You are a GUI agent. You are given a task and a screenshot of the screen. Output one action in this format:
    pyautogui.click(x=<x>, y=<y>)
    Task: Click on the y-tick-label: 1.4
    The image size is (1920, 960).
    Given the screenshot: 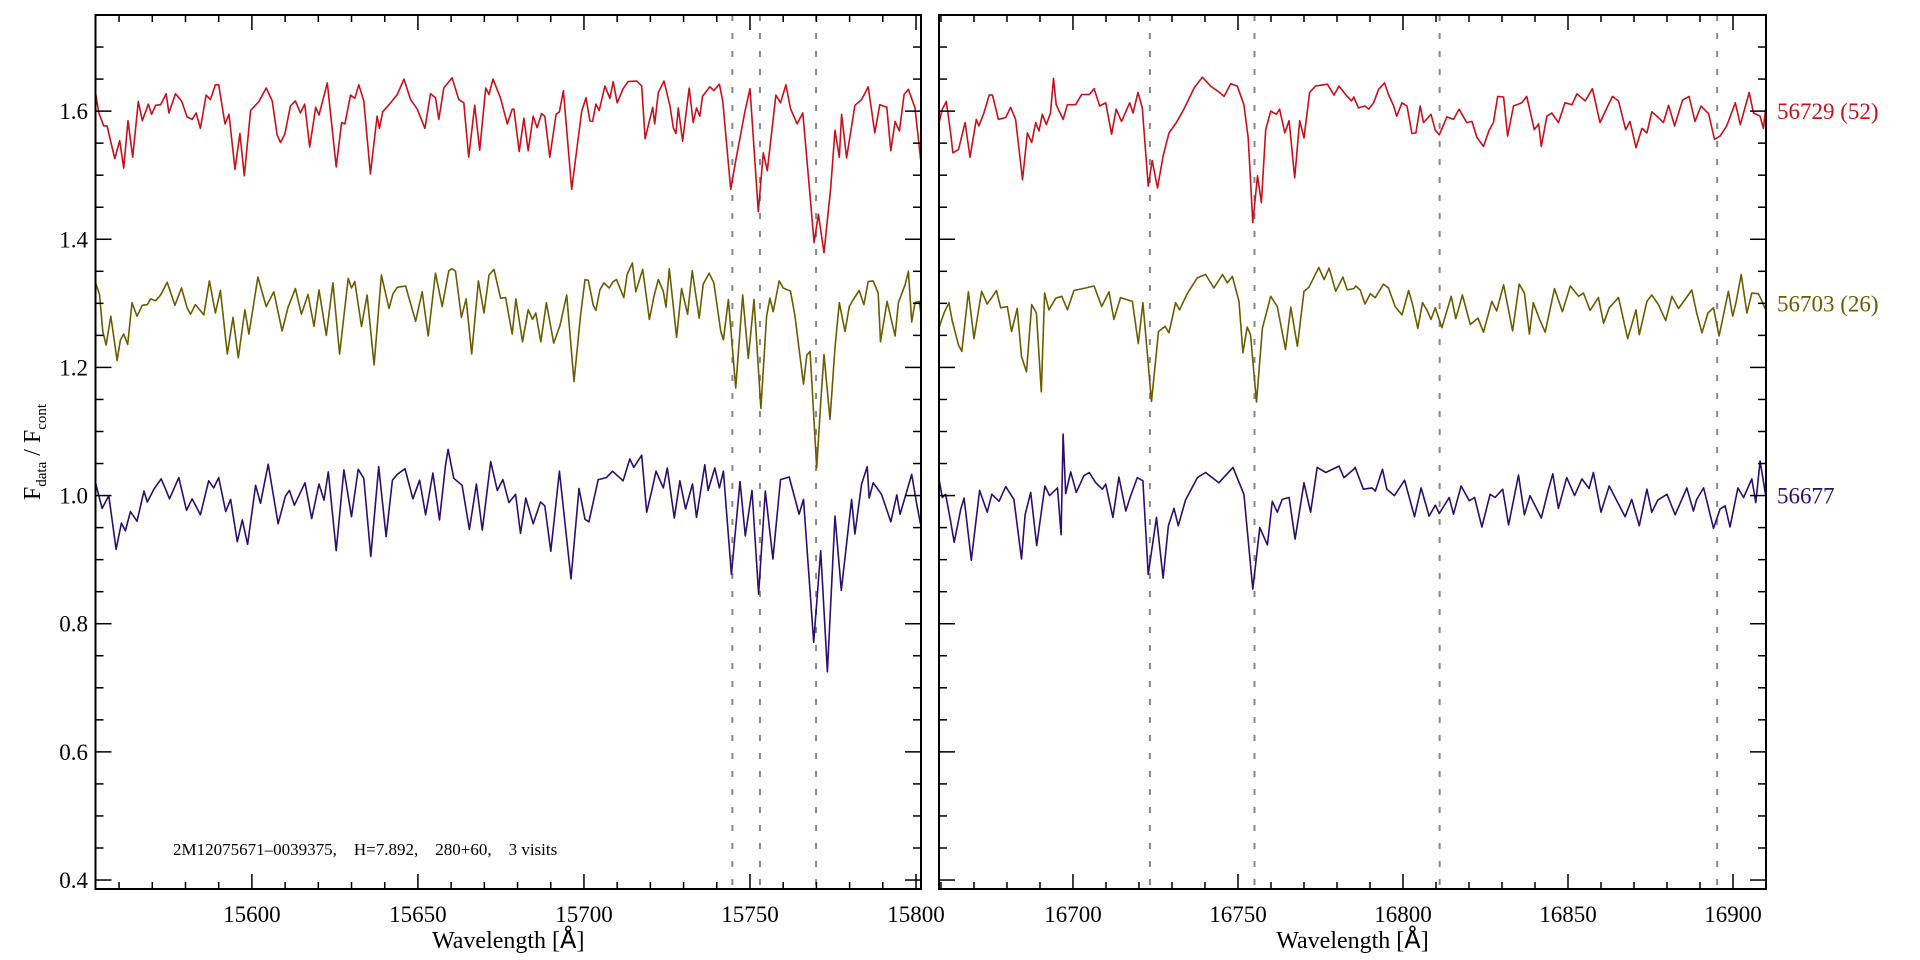 What is the action you would take?
    pyautogui.click(x=73, y=239)
    